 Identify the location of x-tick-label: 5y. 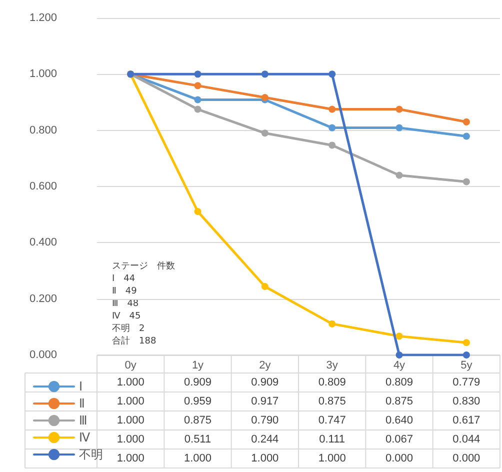
(466, 366).